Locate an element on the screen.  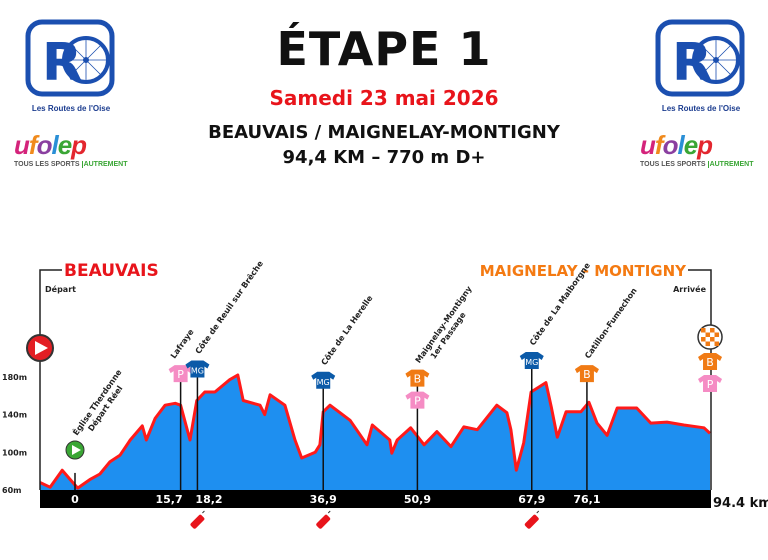
finish-label: Arrivée is located at coordinates (689, 289).